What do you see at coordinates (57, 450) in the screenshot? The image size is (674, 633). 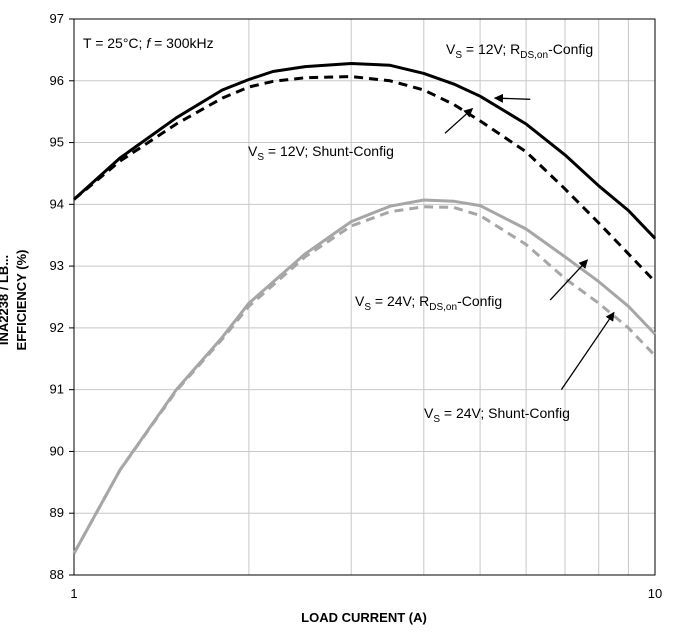 I see `y-tick-label: 90` at bounding box center [57, 450].